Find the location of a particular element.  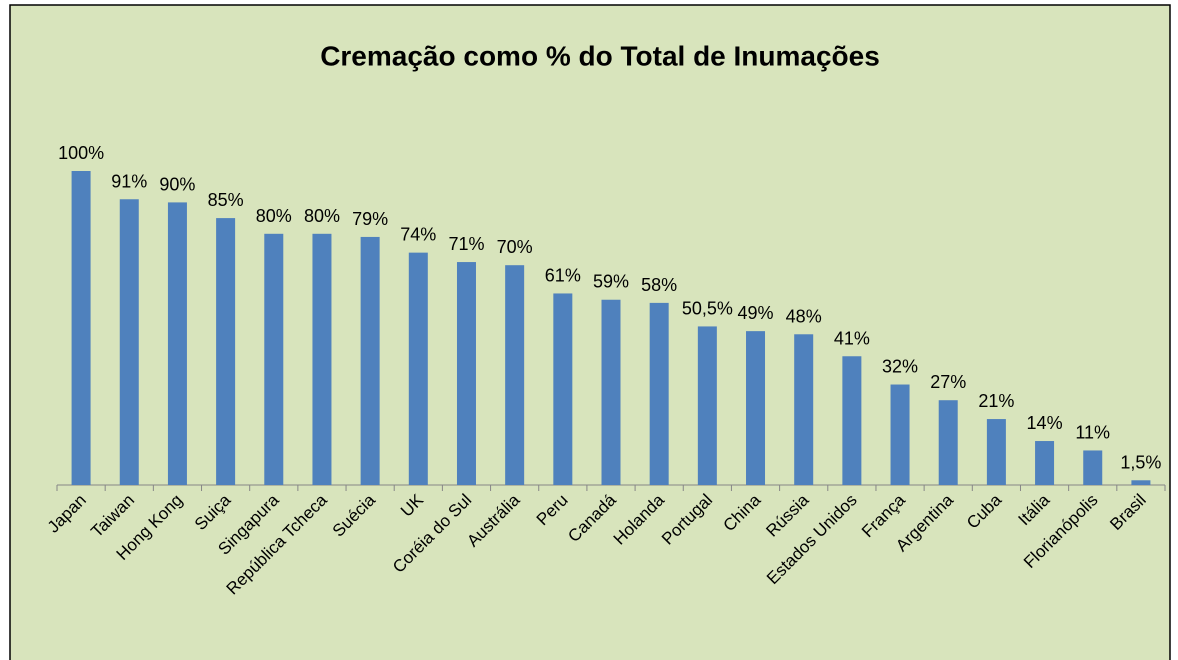

data-label: 32% is located at coordinates (900, 367).